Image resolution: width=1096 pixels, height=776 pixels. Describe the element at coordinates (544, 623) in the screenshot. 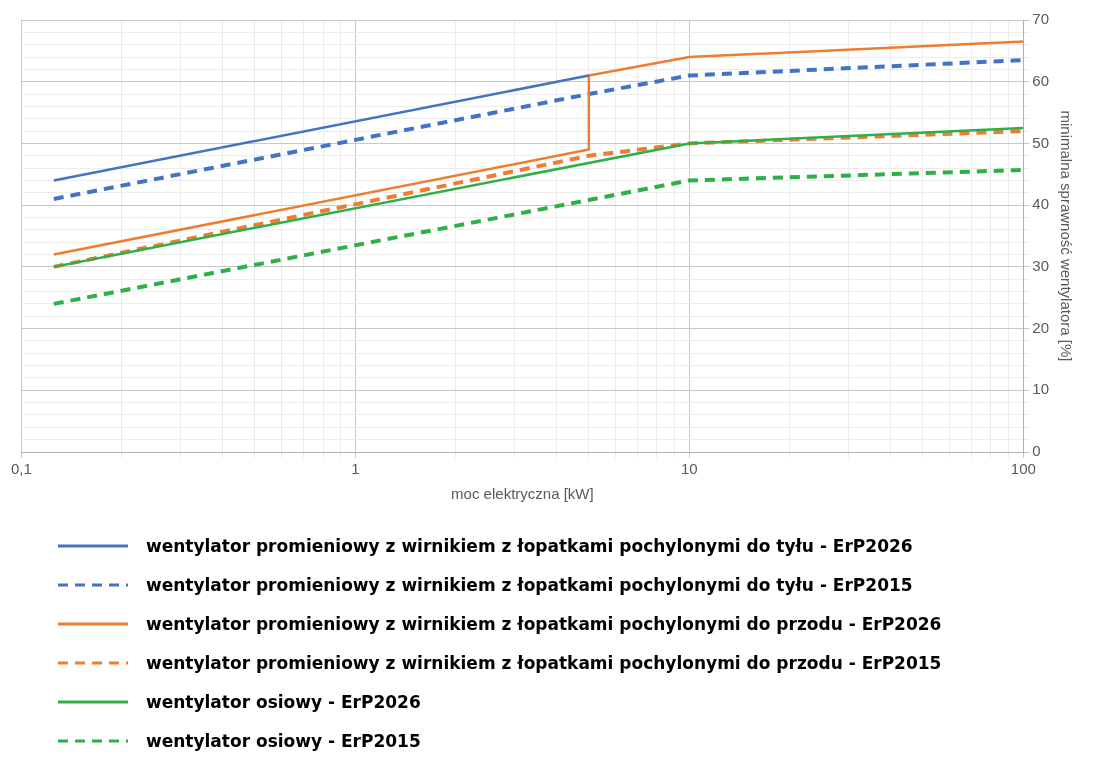

I see `legend-label: wentylator promieniowy z wirnikiem z łopatkami pochylonymi do przodu - ErP2026` at that location.